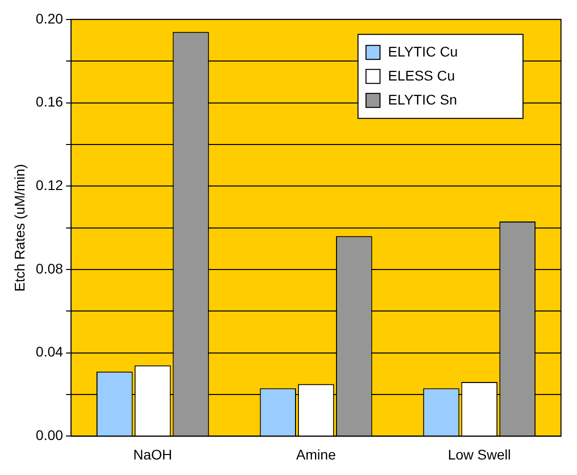 The width and height of the screenshot is (577, 475). What do you see at coordinates (421, 75) in the screenshot?
I see `legend-label: ELESS Cu` at bounding box center [421, 75].